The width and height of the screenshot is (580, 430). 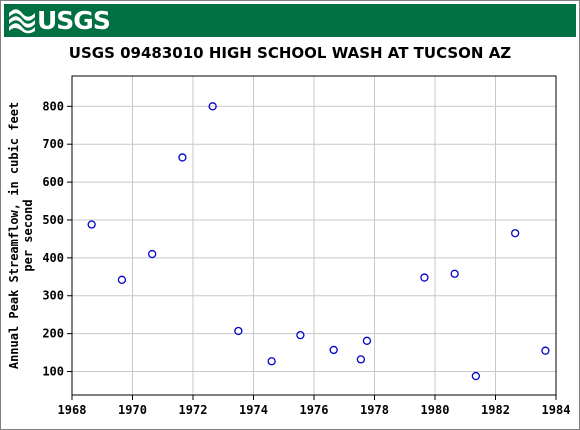 I want to click on y-tick-label: 100, so click(x=53, y=372).